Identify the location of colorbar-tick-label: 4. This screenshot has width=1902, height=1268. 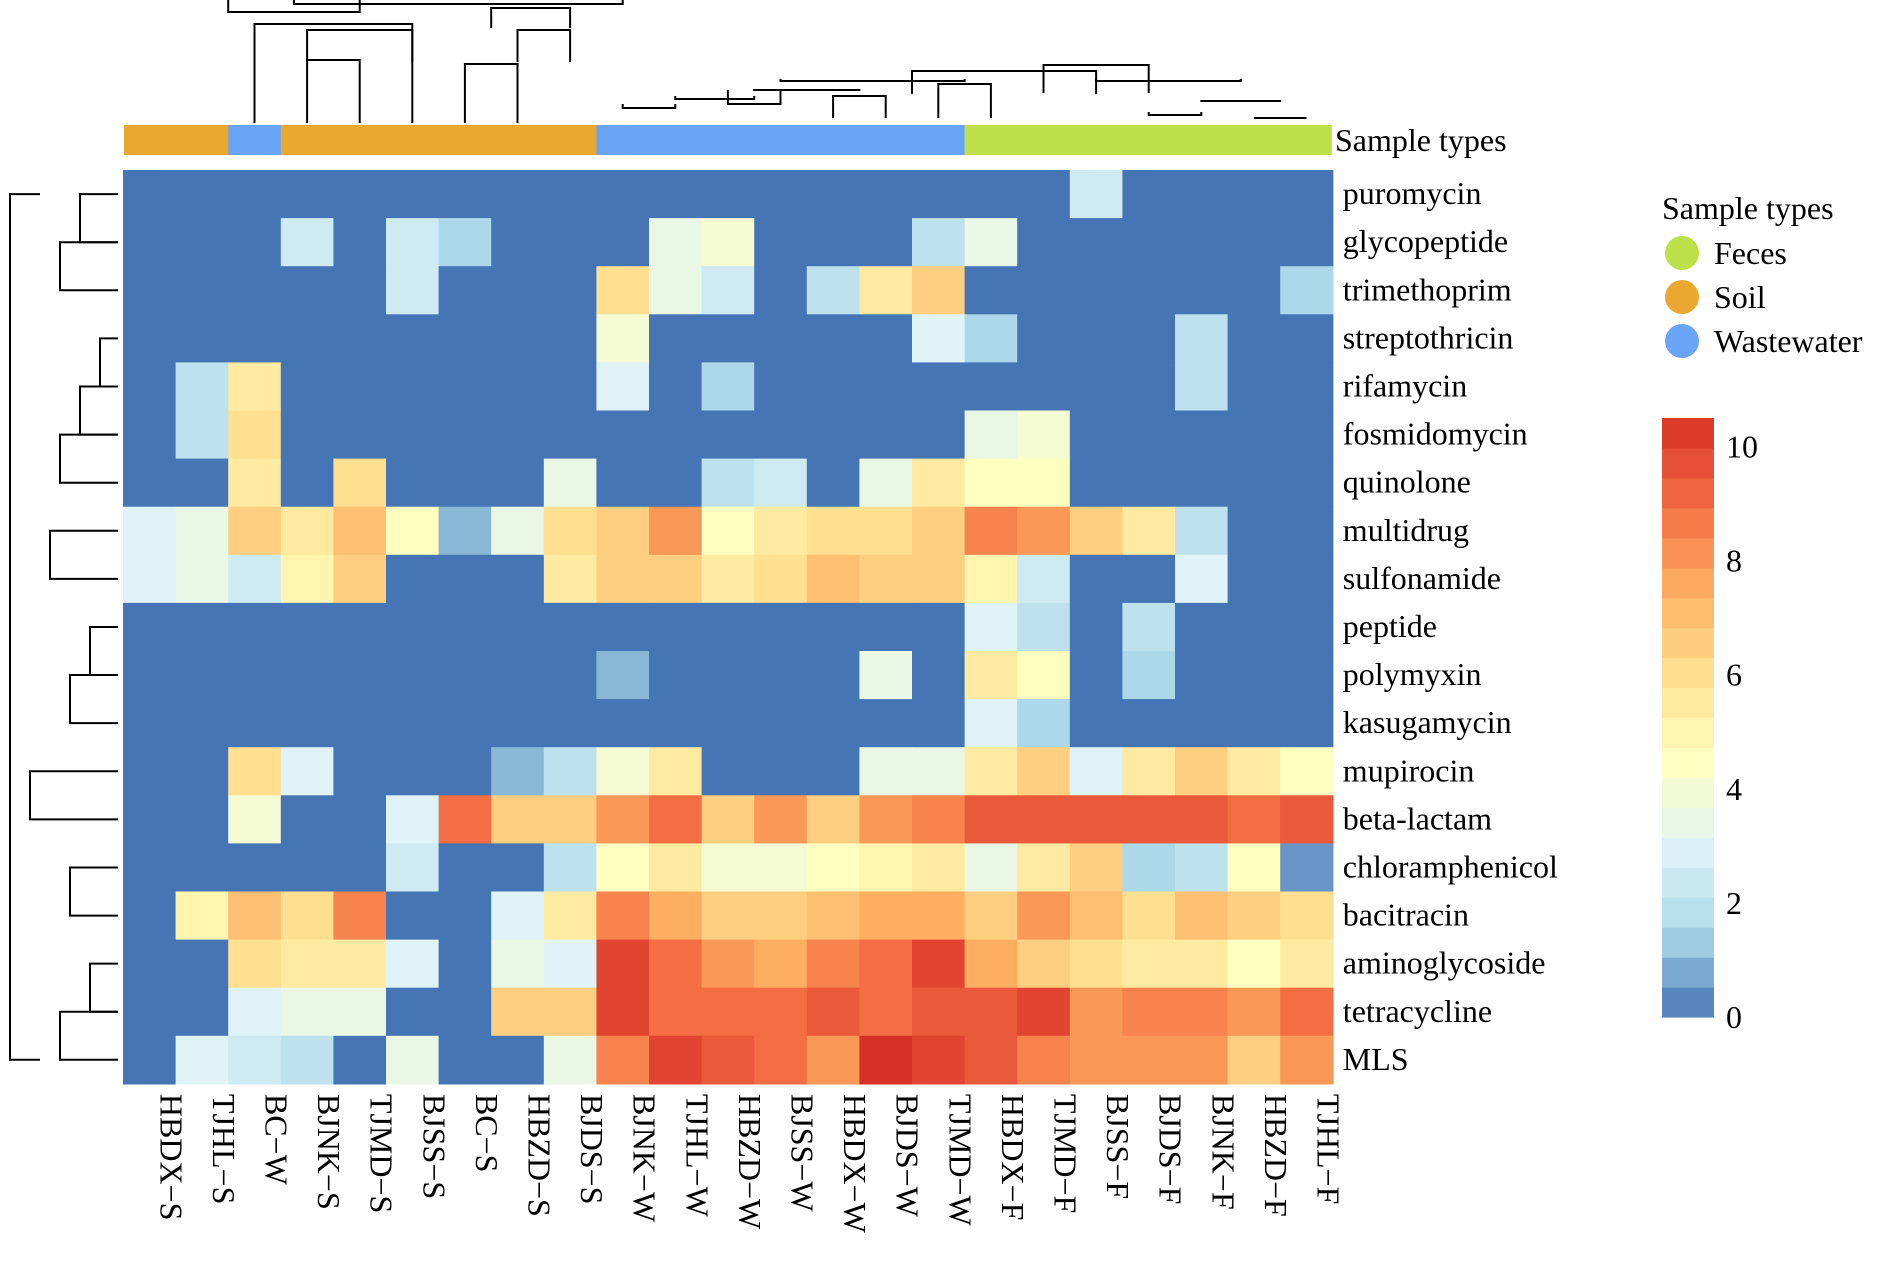
(1734, 789).